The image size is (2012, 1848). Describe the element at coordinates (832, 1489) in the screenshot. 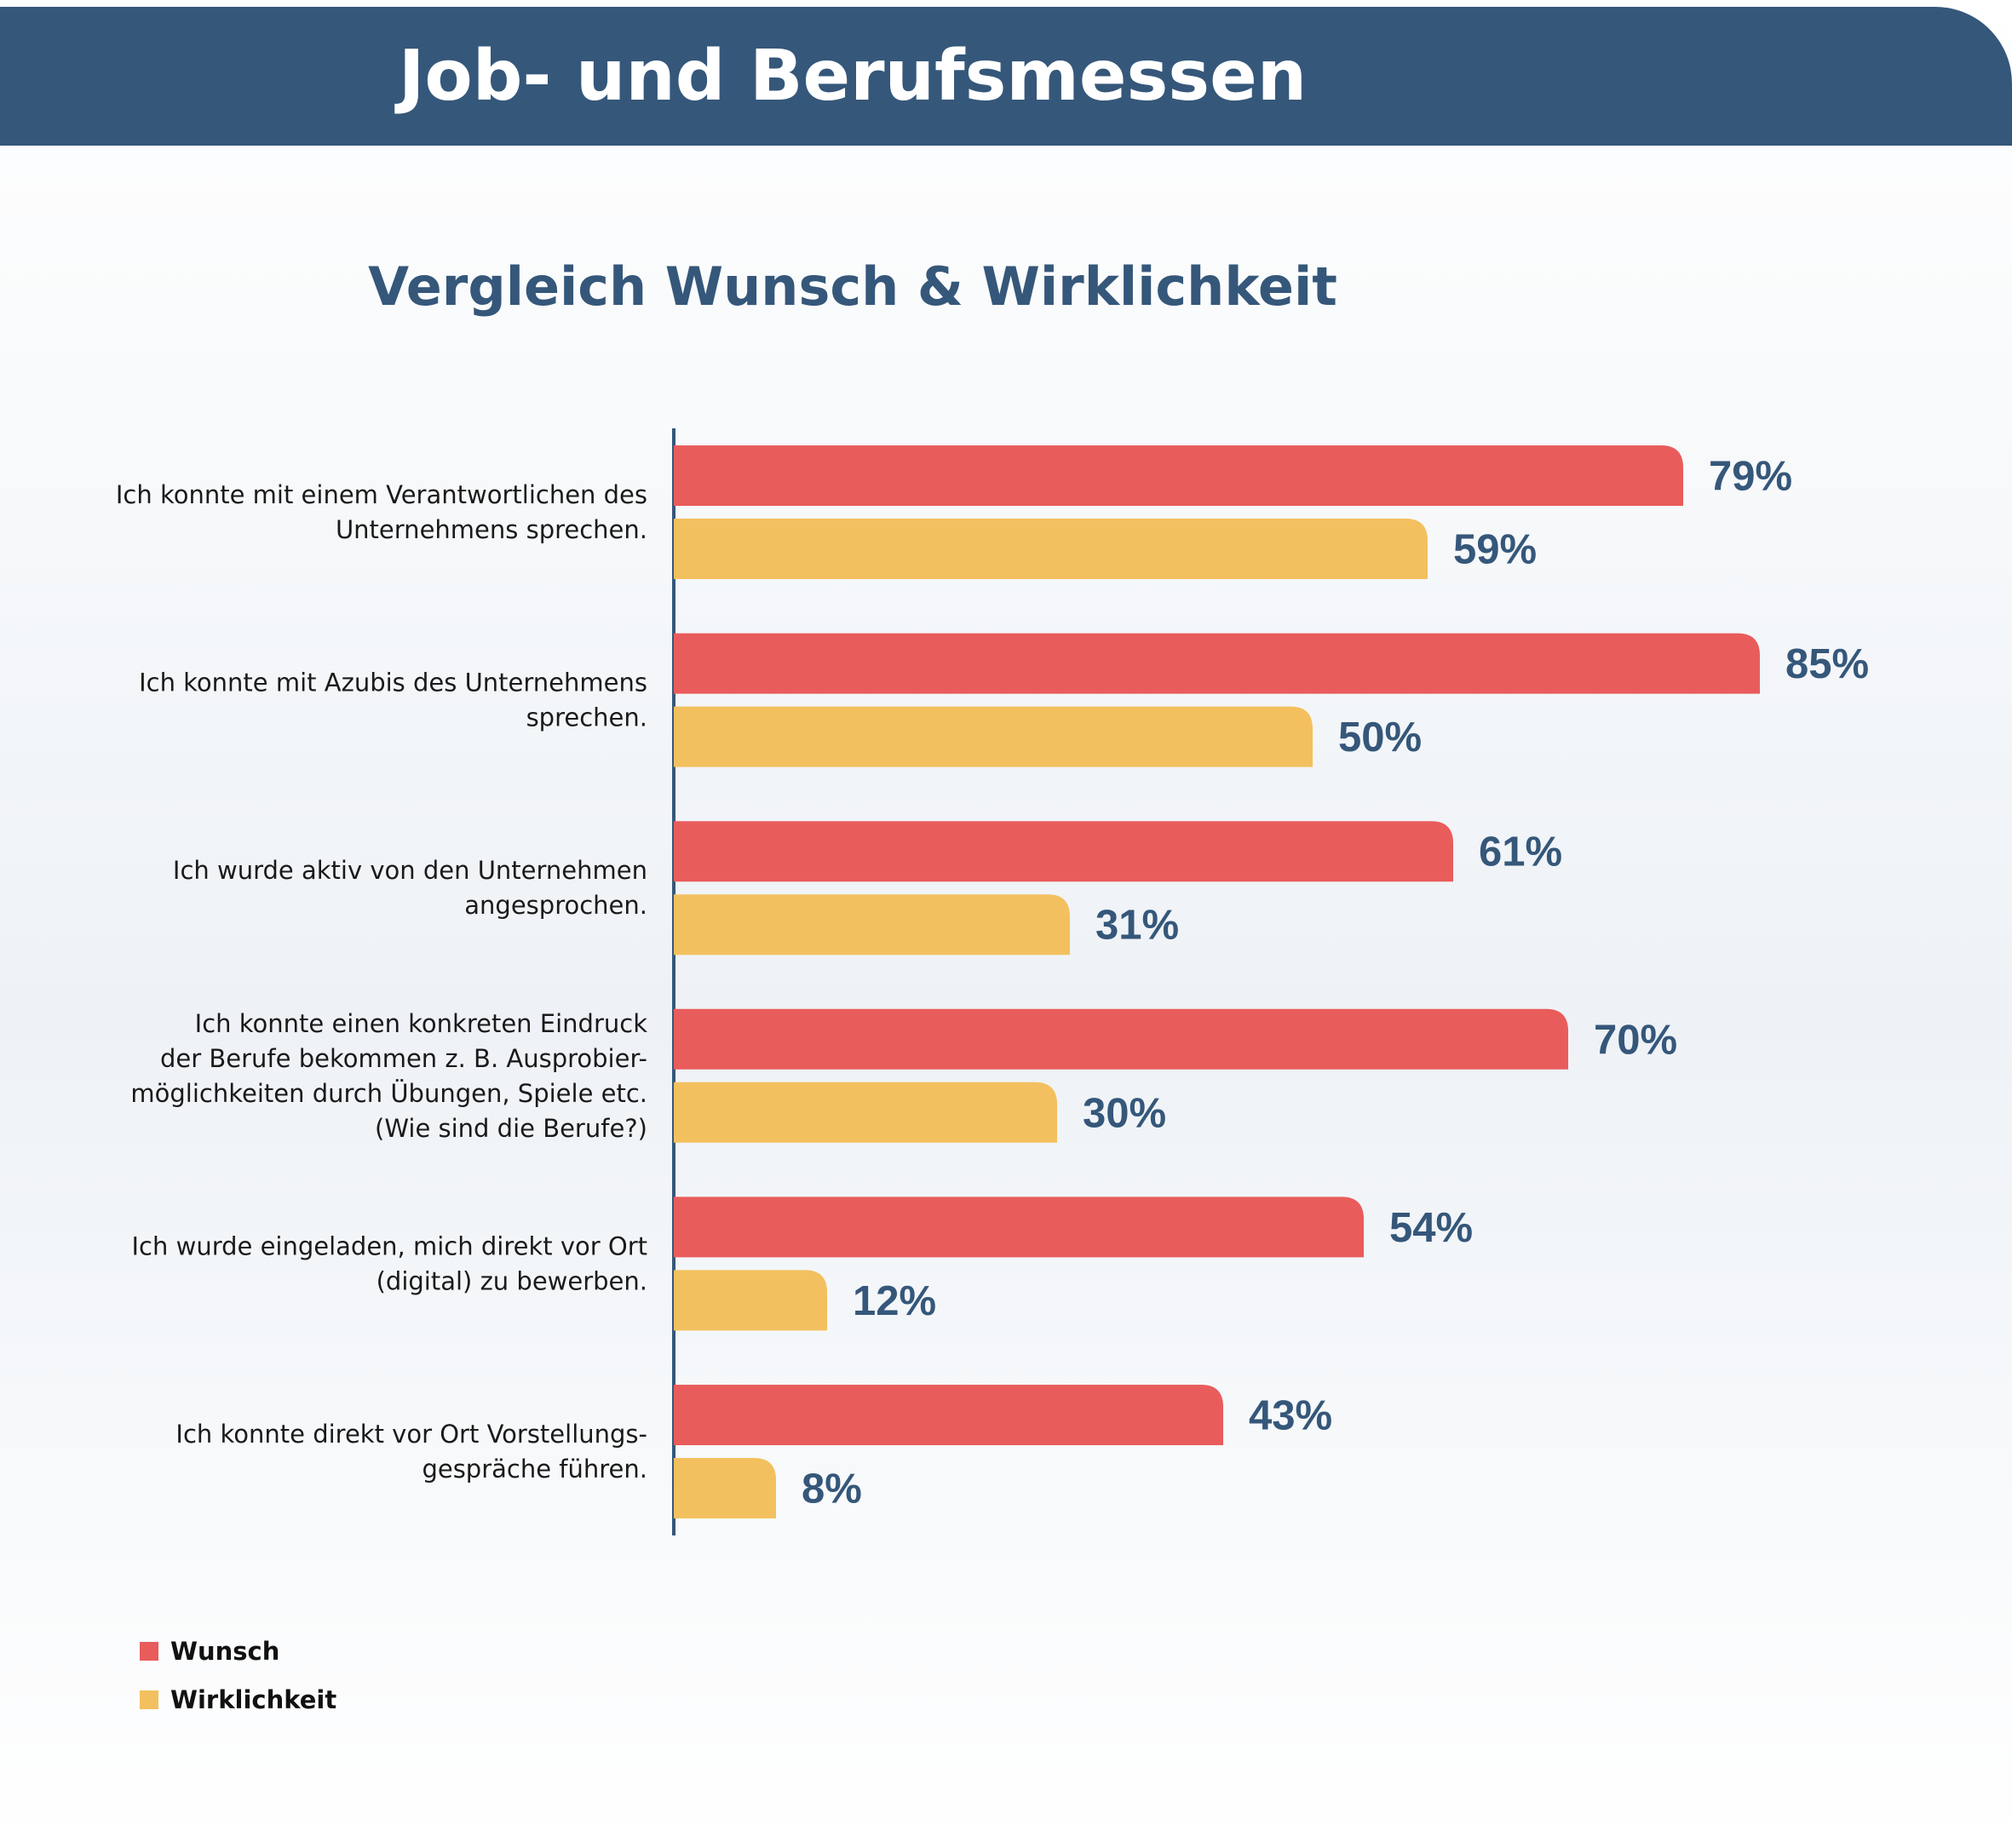

I see `value-label-wirklichkeit-6: 8%` at that location.